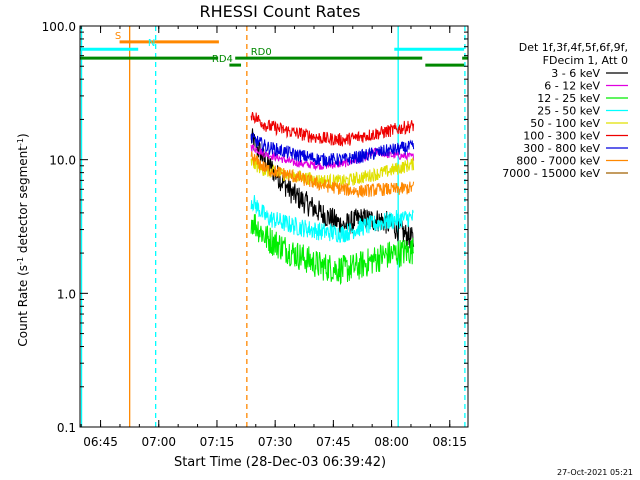 Image resolution: width=640 pixels, height=480 pixels. Describe the element at coordinates (573, 47) in the screenshot. I see `legend-header-detectors: Det 1f,3f,4f,5f,6f,9f,` at that location.